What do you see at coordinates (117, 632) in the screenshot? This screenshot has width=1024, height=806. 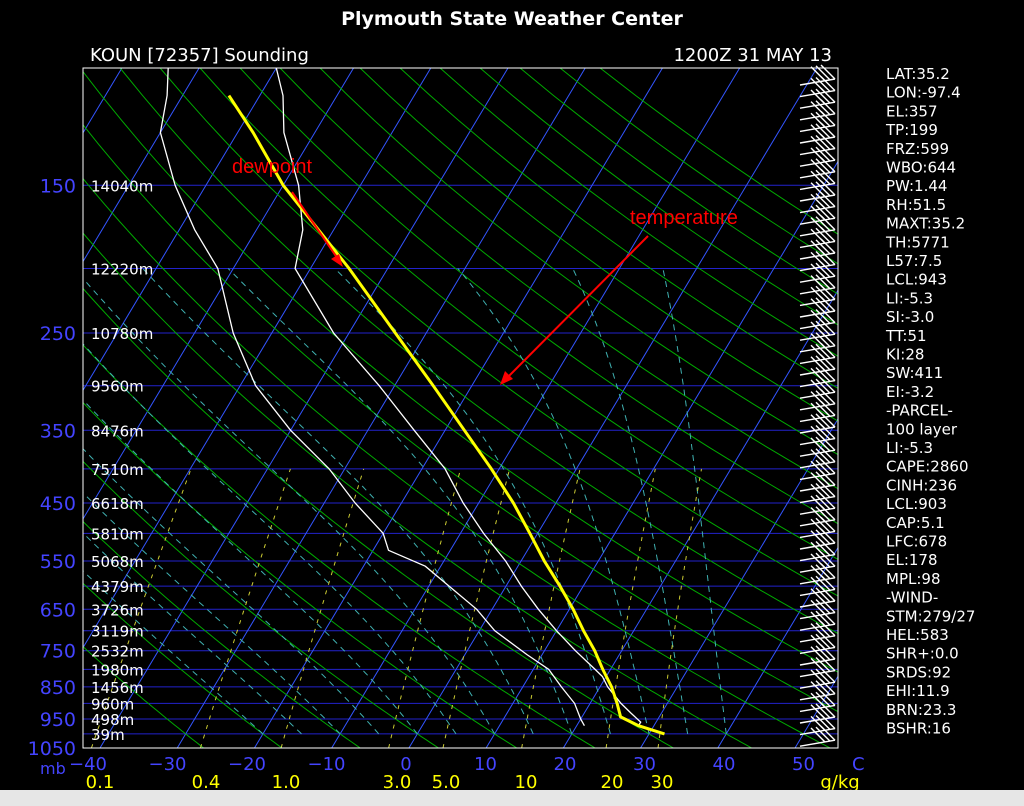 I see `height-label: 3119m` at bounding box center [117, 632].